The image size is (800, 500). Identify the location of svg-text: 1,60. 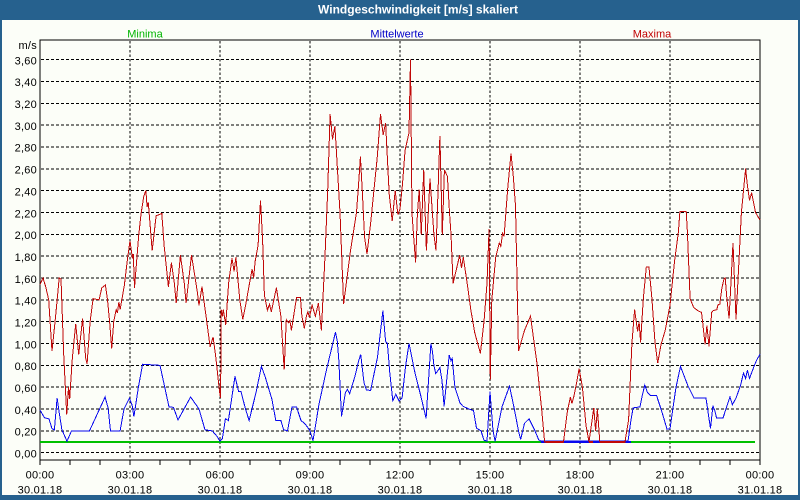
(26, 280).